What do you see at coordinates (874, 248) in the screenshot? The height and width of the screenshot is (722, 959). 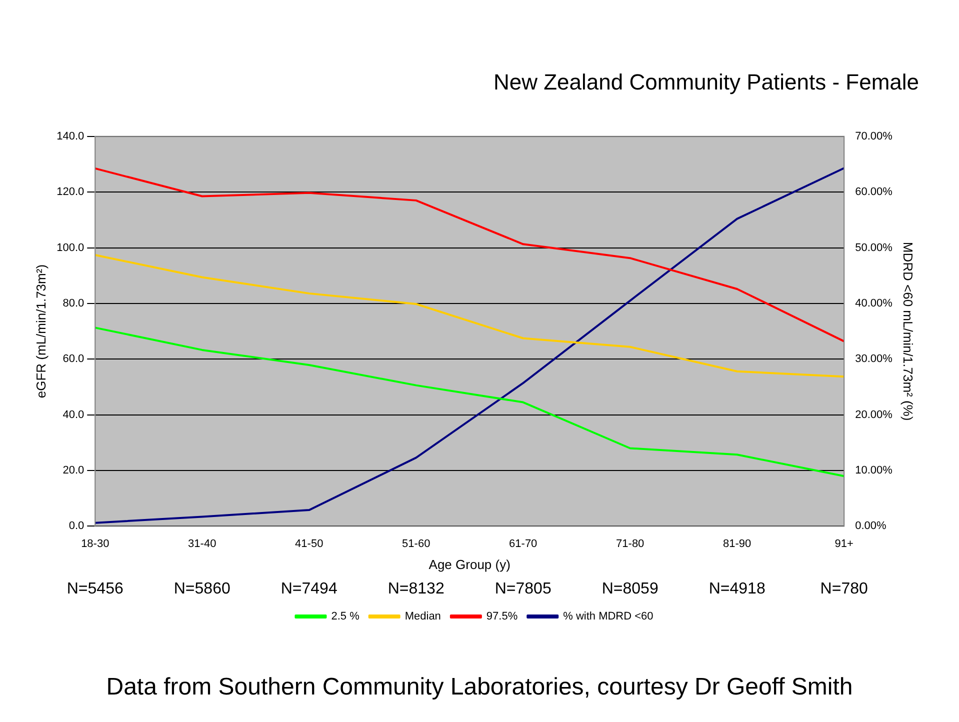 I see `y2-tick-label: 50.00%` at bounding box center [874, 248].